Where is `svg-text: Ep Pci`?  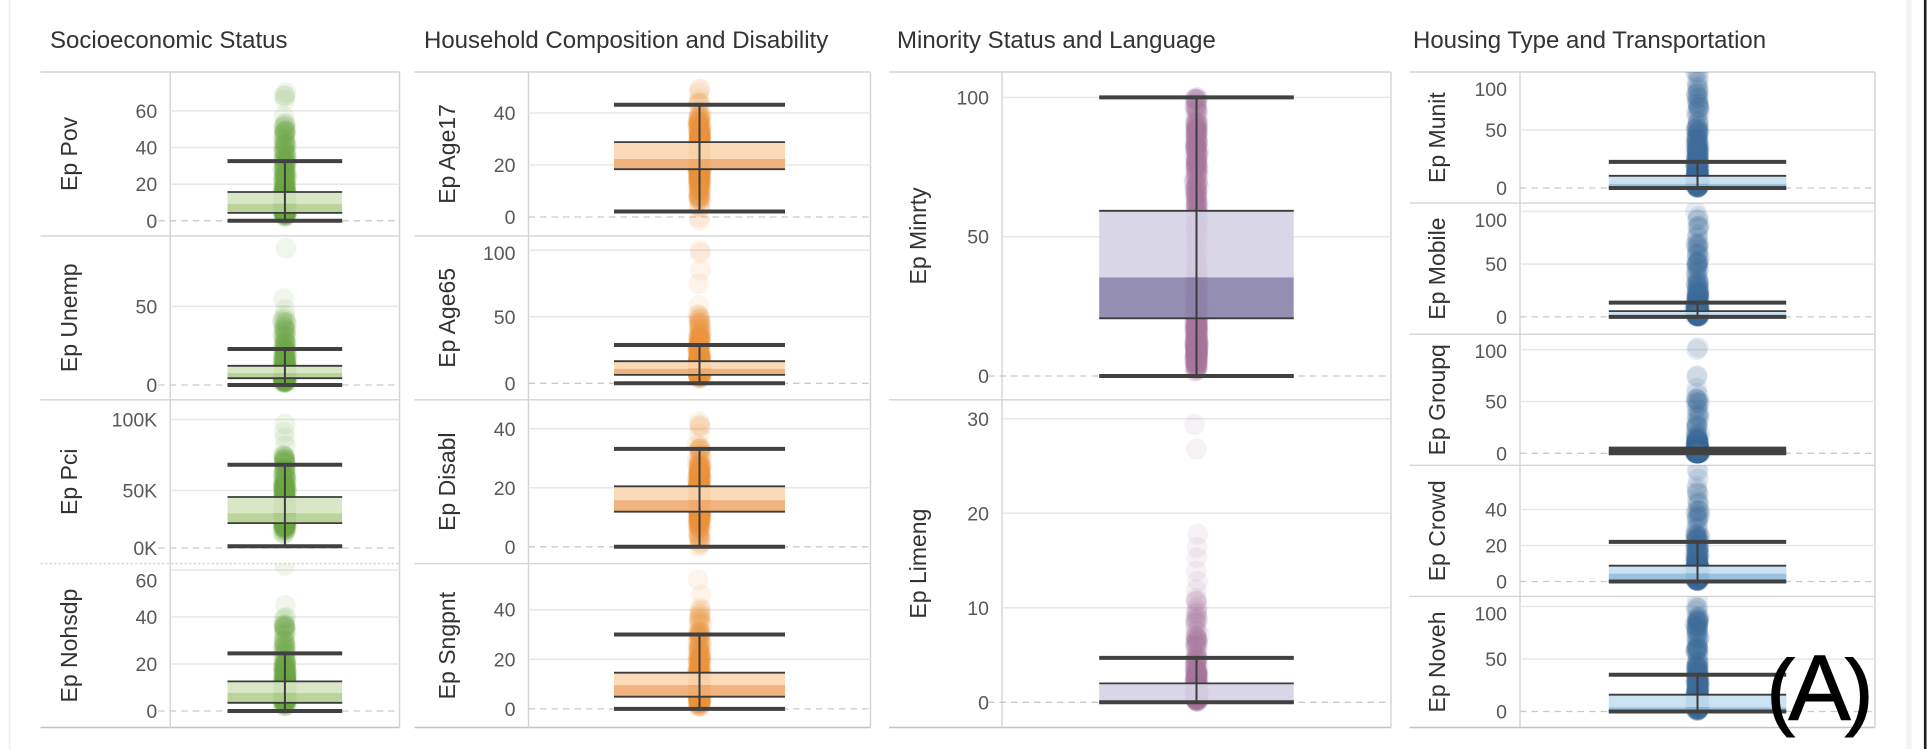
svg-text: Ep Pci is located at coordinates (69, 481).